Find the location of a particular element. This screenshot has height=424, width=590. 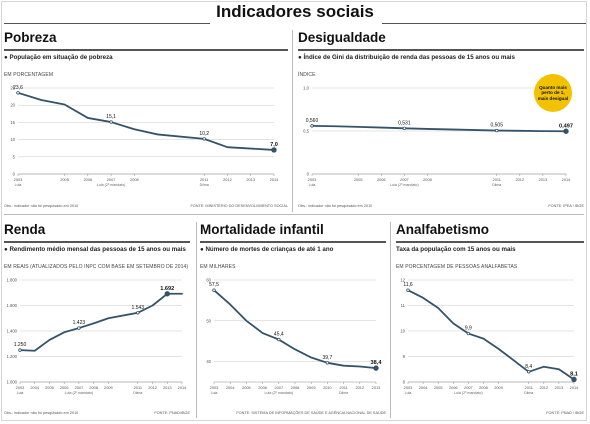

title-rule-right is located at coordinates (484, 23).